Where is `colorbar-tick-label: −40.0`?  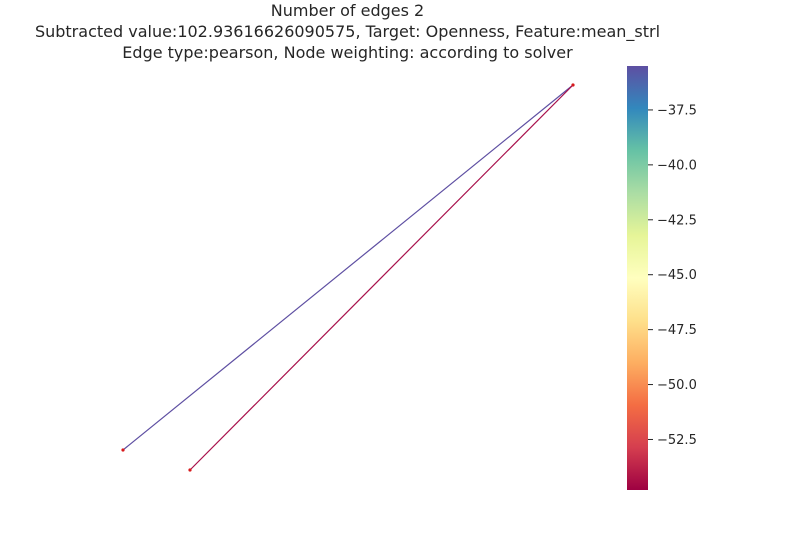
colorbar-tick-label: −40.0 is located at coordinates (677, 165).